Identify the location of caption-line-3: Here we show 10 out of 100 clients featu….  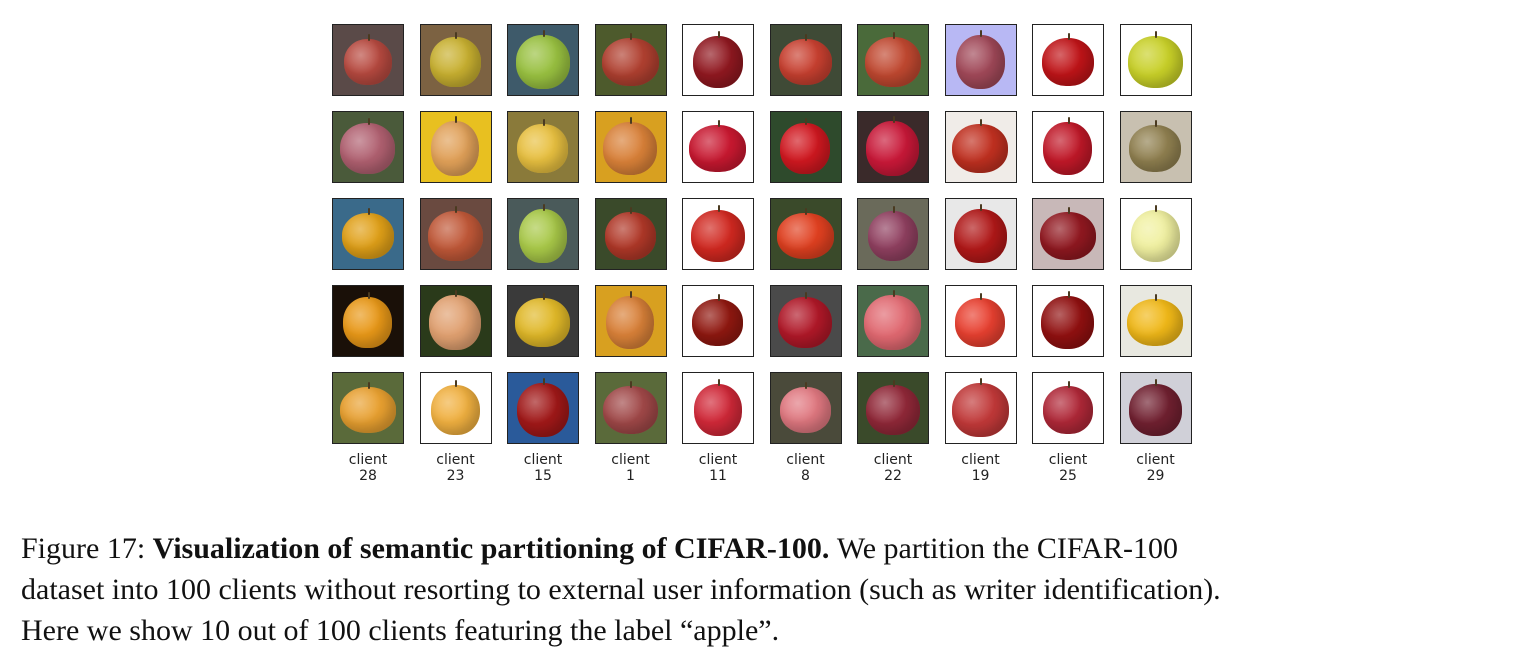
(400, 630).